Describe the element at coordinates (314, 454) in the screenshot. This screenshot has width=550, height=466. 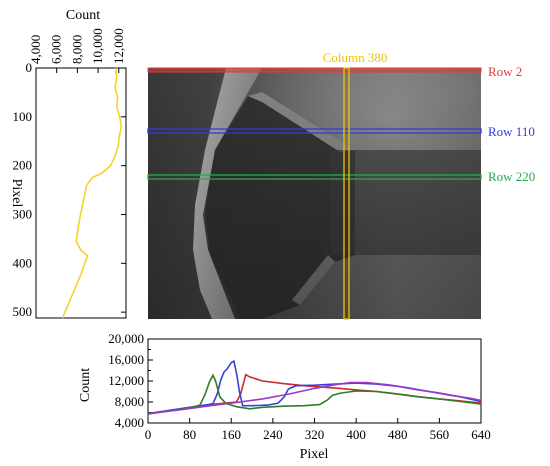
I see `bottom-x-axis-title: Pixel` at that location.